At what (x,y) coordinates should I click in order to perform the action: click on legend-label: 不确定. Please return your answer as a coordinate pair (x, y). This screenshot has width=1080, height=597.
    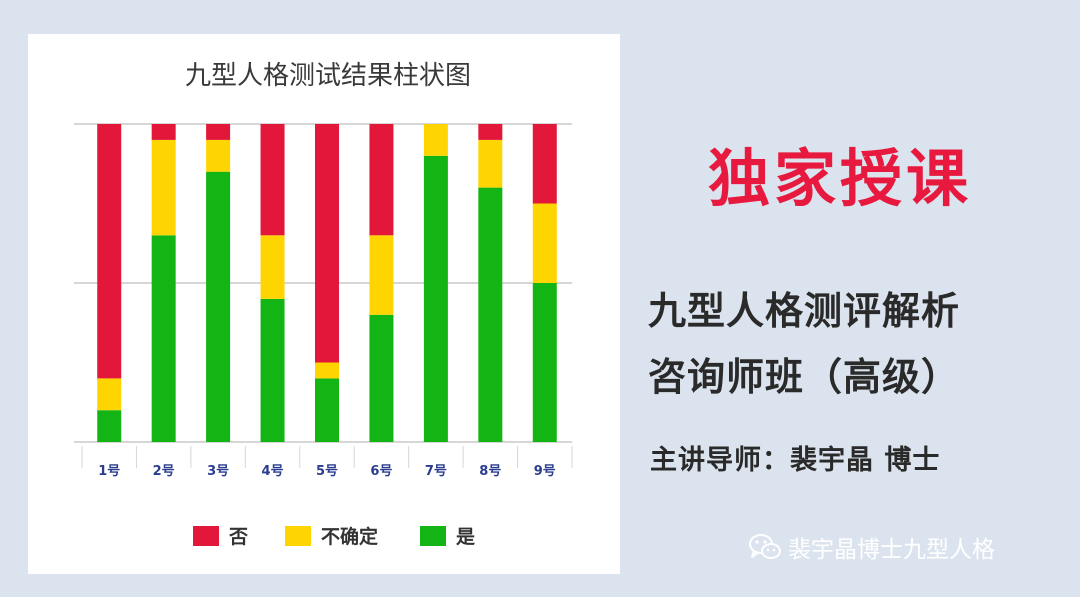
    Looking at the image, I should click on (349, 536).